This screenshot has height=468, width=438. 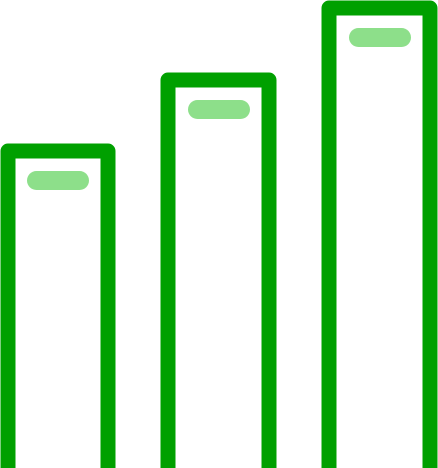 I want to click on bar-medium-label-pill, so click(x=219, y=109).